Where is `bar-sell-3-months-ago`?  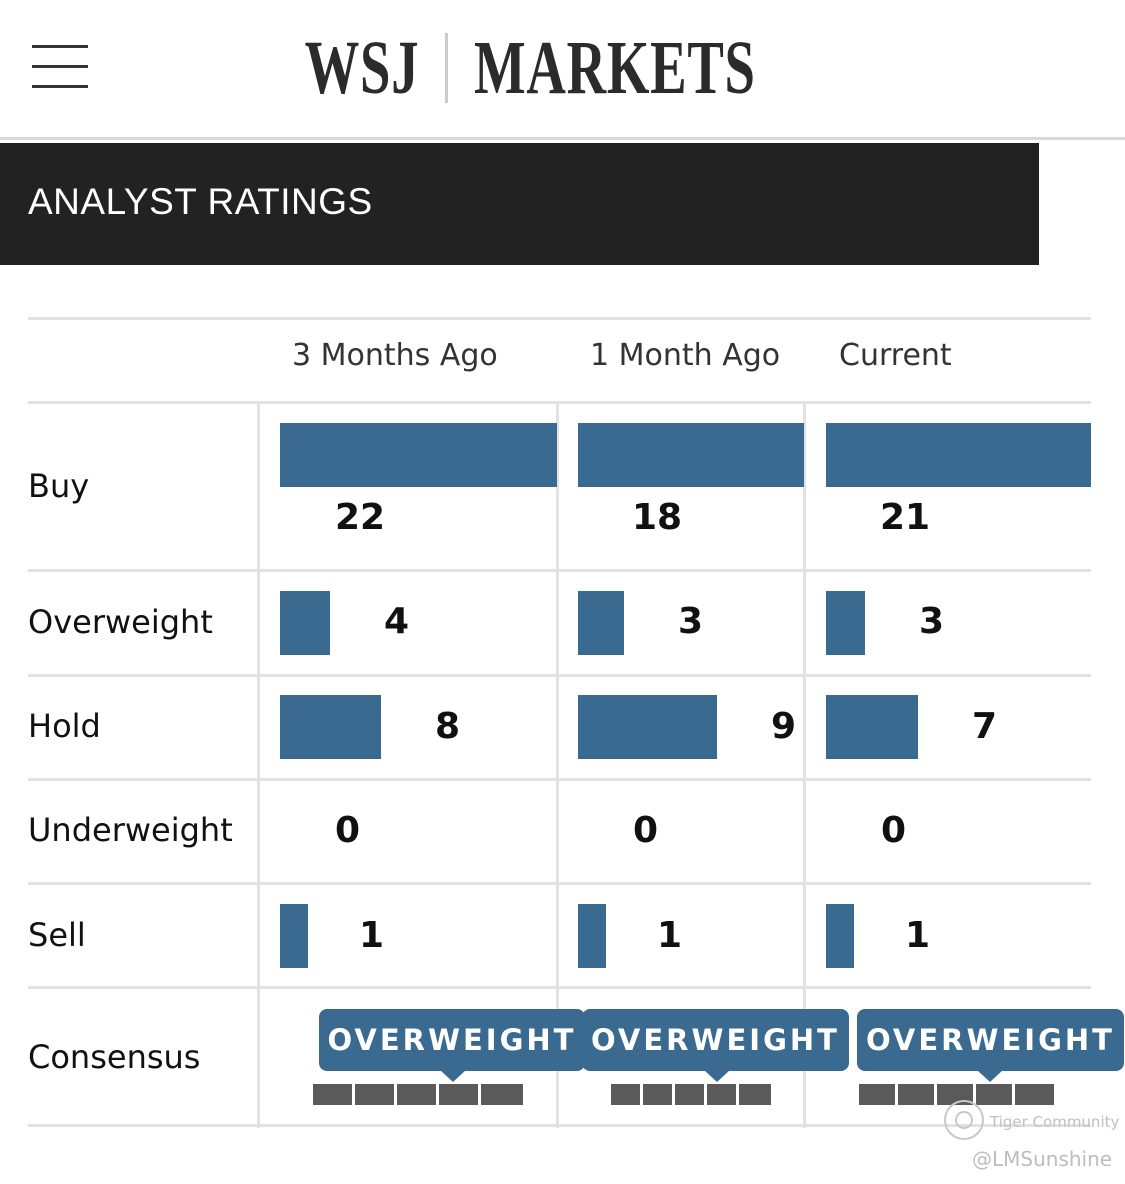 bar-sell-3-months-ago is located at coordinates (294, 936).